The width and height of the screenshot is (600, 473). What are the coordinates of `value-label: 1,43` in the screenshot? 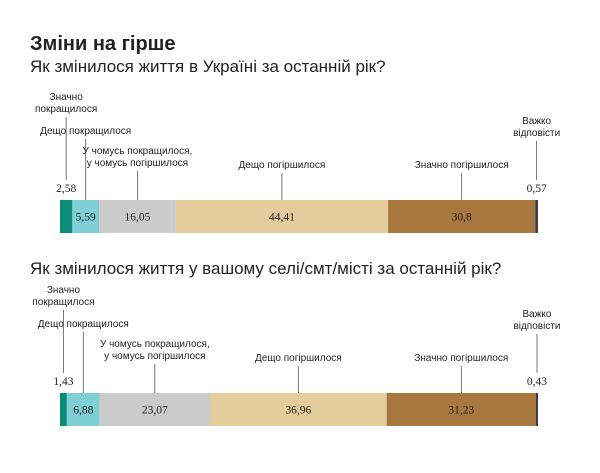 It's located at (63, 382).